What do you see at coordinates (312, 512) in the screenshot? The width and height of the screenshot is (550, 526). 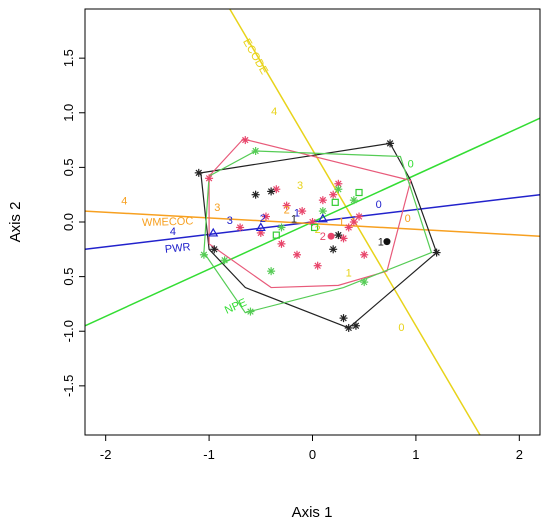 I see `x-axis-title: Axis 1` at bounding box center [312, 512].